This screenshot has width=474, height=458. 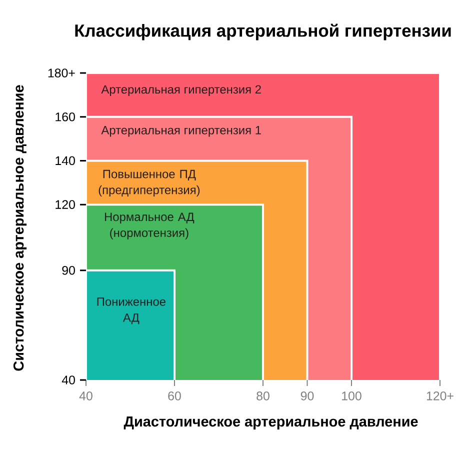 What do you see at coordinates (61, 73) in the screenshot?
I see `y-tick-label: 180+` at bounding box center [61, 73].